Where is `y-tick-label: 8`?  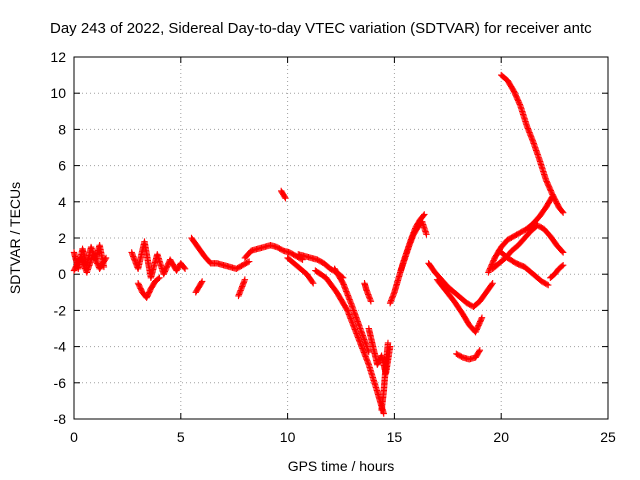
y-tick-label: 8 is located at coordinates (62, 129).